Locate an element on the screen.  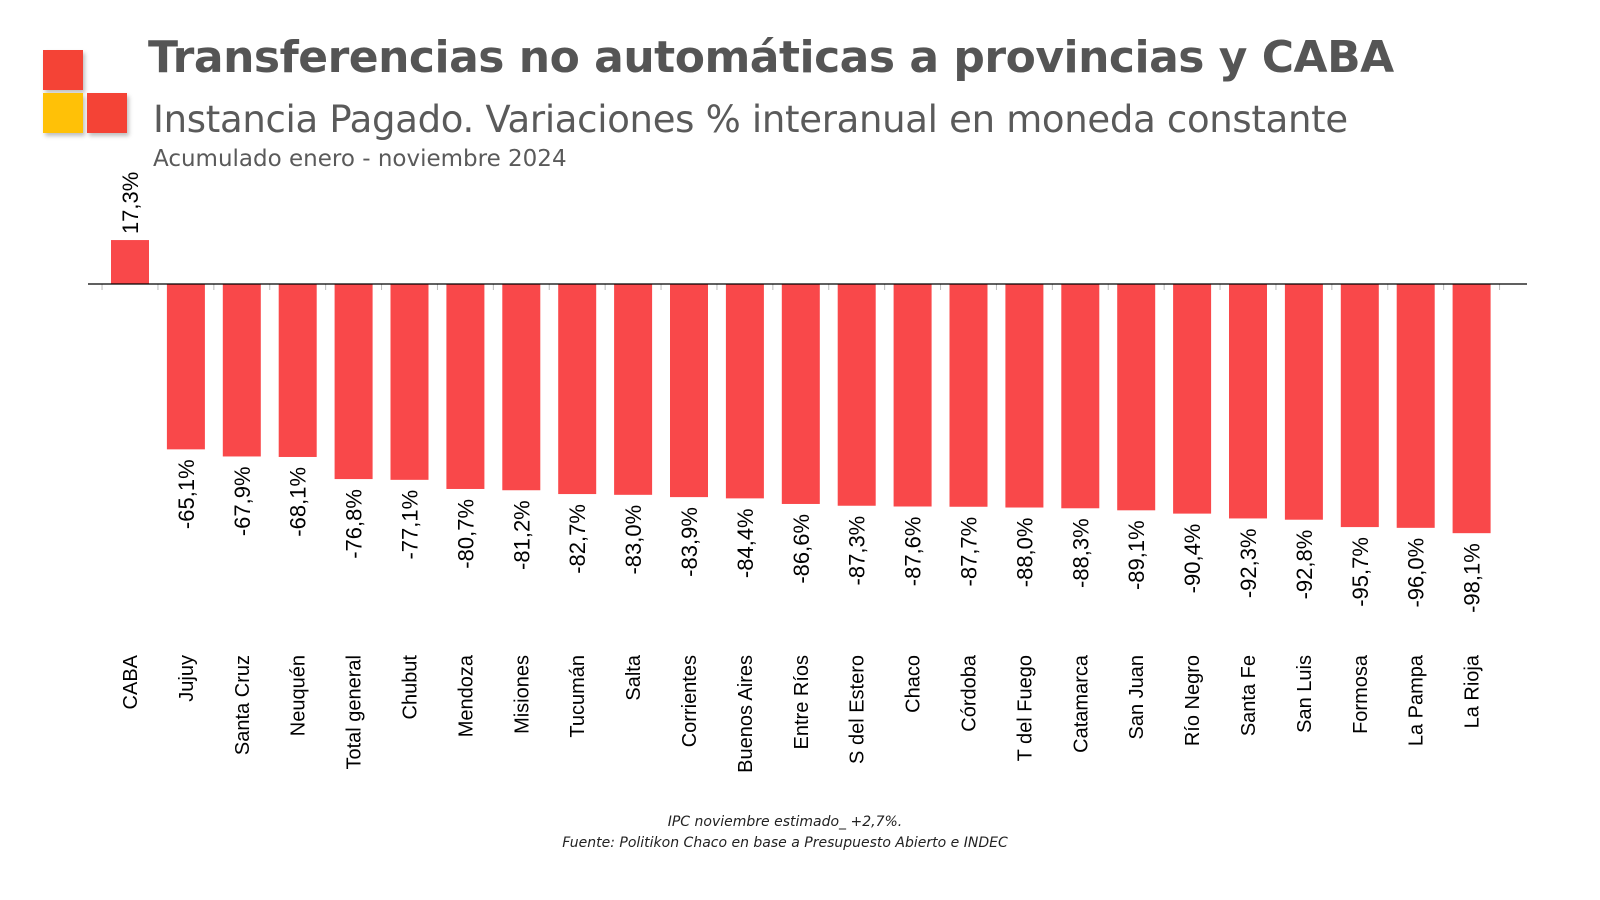
bar-chaco is located at coordinates (912, 395).